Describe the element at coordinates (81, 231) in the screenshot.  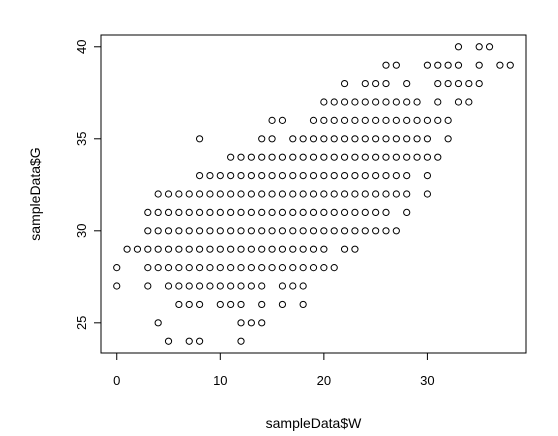
I see `y-tick-label: 30` at that location.